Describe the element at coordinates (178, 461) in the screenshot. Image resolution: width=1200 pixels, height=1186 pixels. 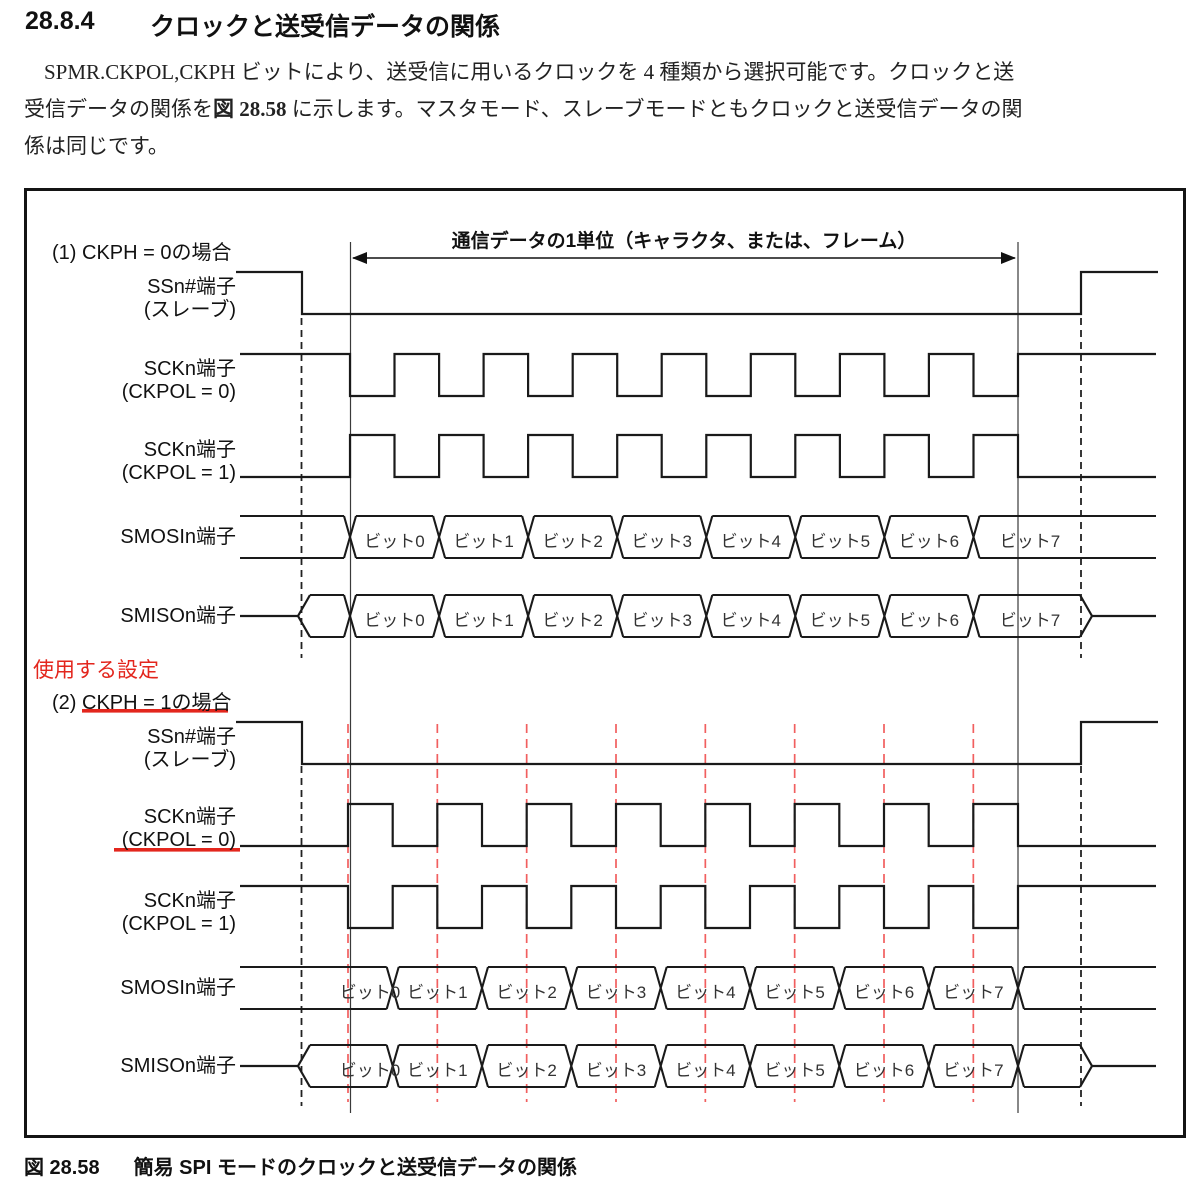
I see `signal-label-sck-pol1-s1: SCKn端子 (CKPOL = 1)` at that location.